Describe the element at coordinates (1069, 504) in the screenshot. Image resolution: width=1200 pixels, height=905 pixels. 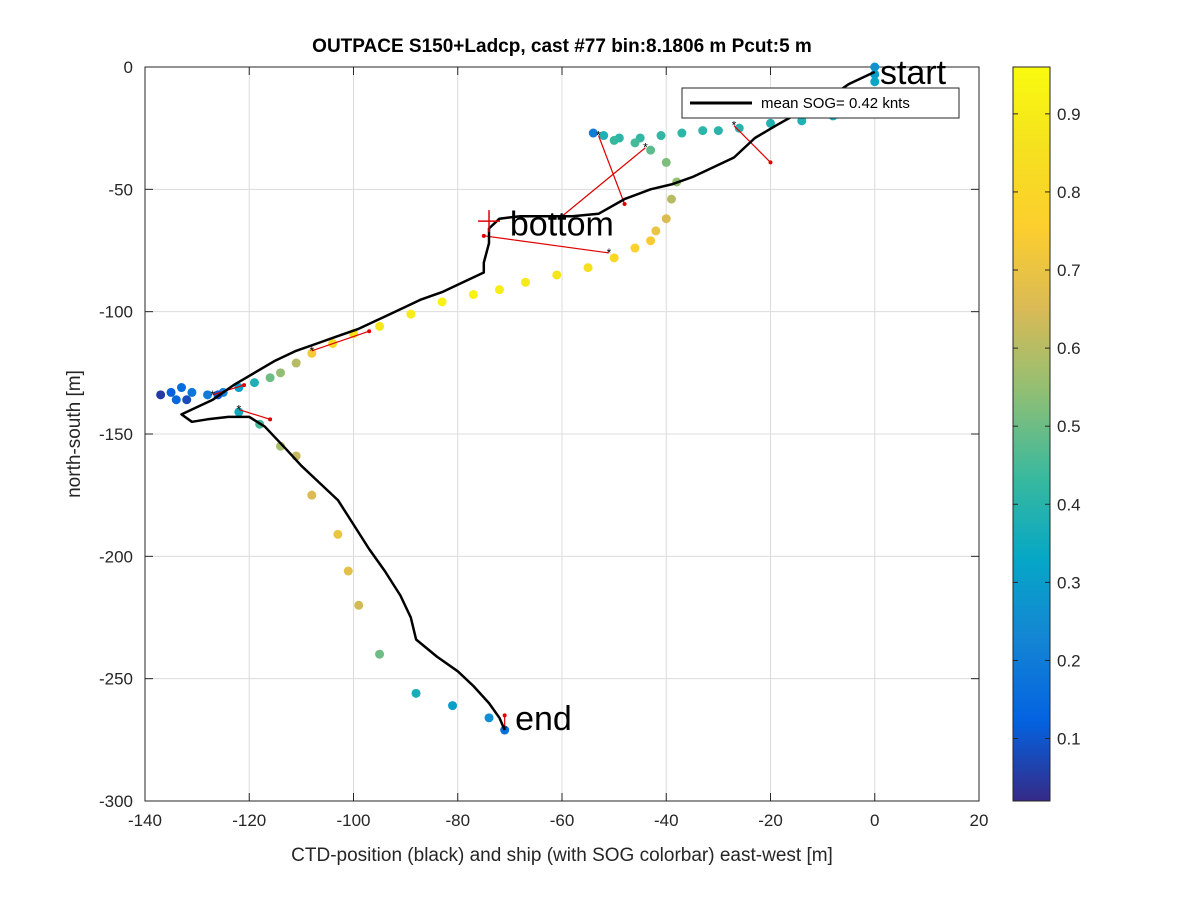
I see `colorbar-tick-label: 0.4` at that location.